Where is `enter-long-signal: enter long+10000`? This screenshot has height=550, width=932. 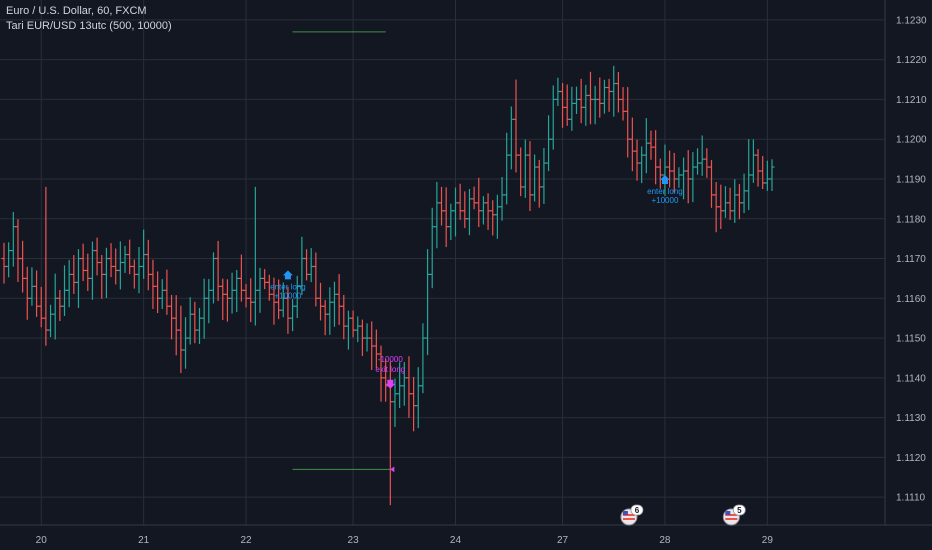
enter-long-signal: enter long+10000 is located at coordinates (665, 189).